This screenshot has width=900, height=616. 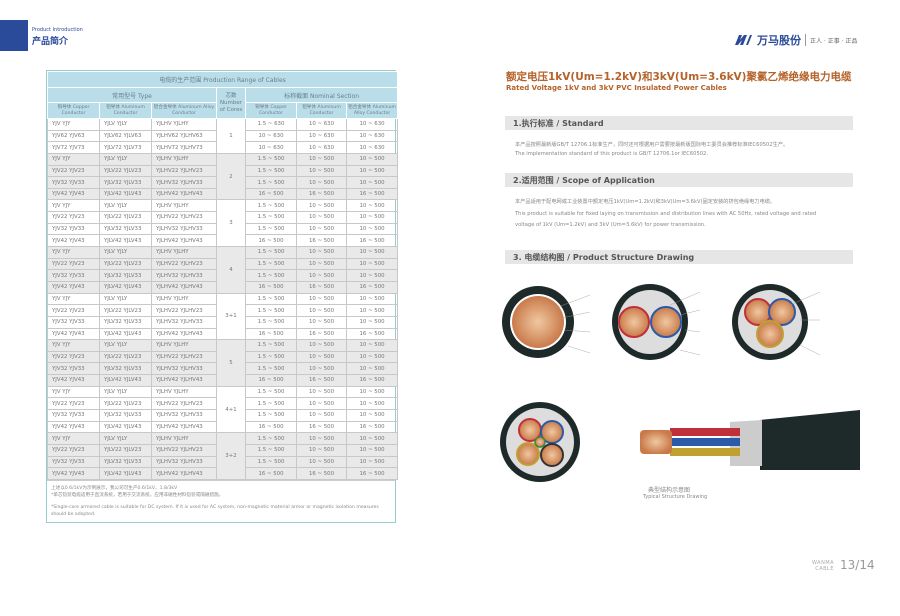 I want to click on three-core-cable-drawing, so click(x=776, y=322).